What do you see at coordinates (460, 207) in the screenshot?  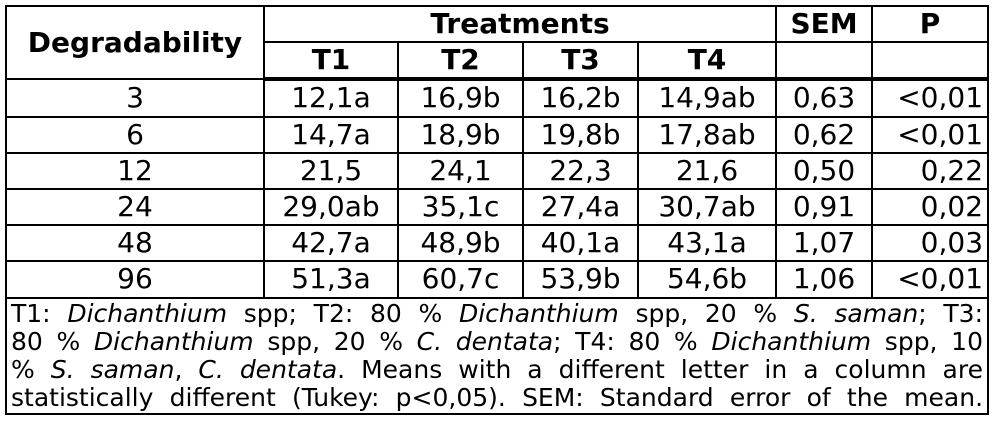 I see `cell-t2: 35,1c` at bounding box center [460, 207].